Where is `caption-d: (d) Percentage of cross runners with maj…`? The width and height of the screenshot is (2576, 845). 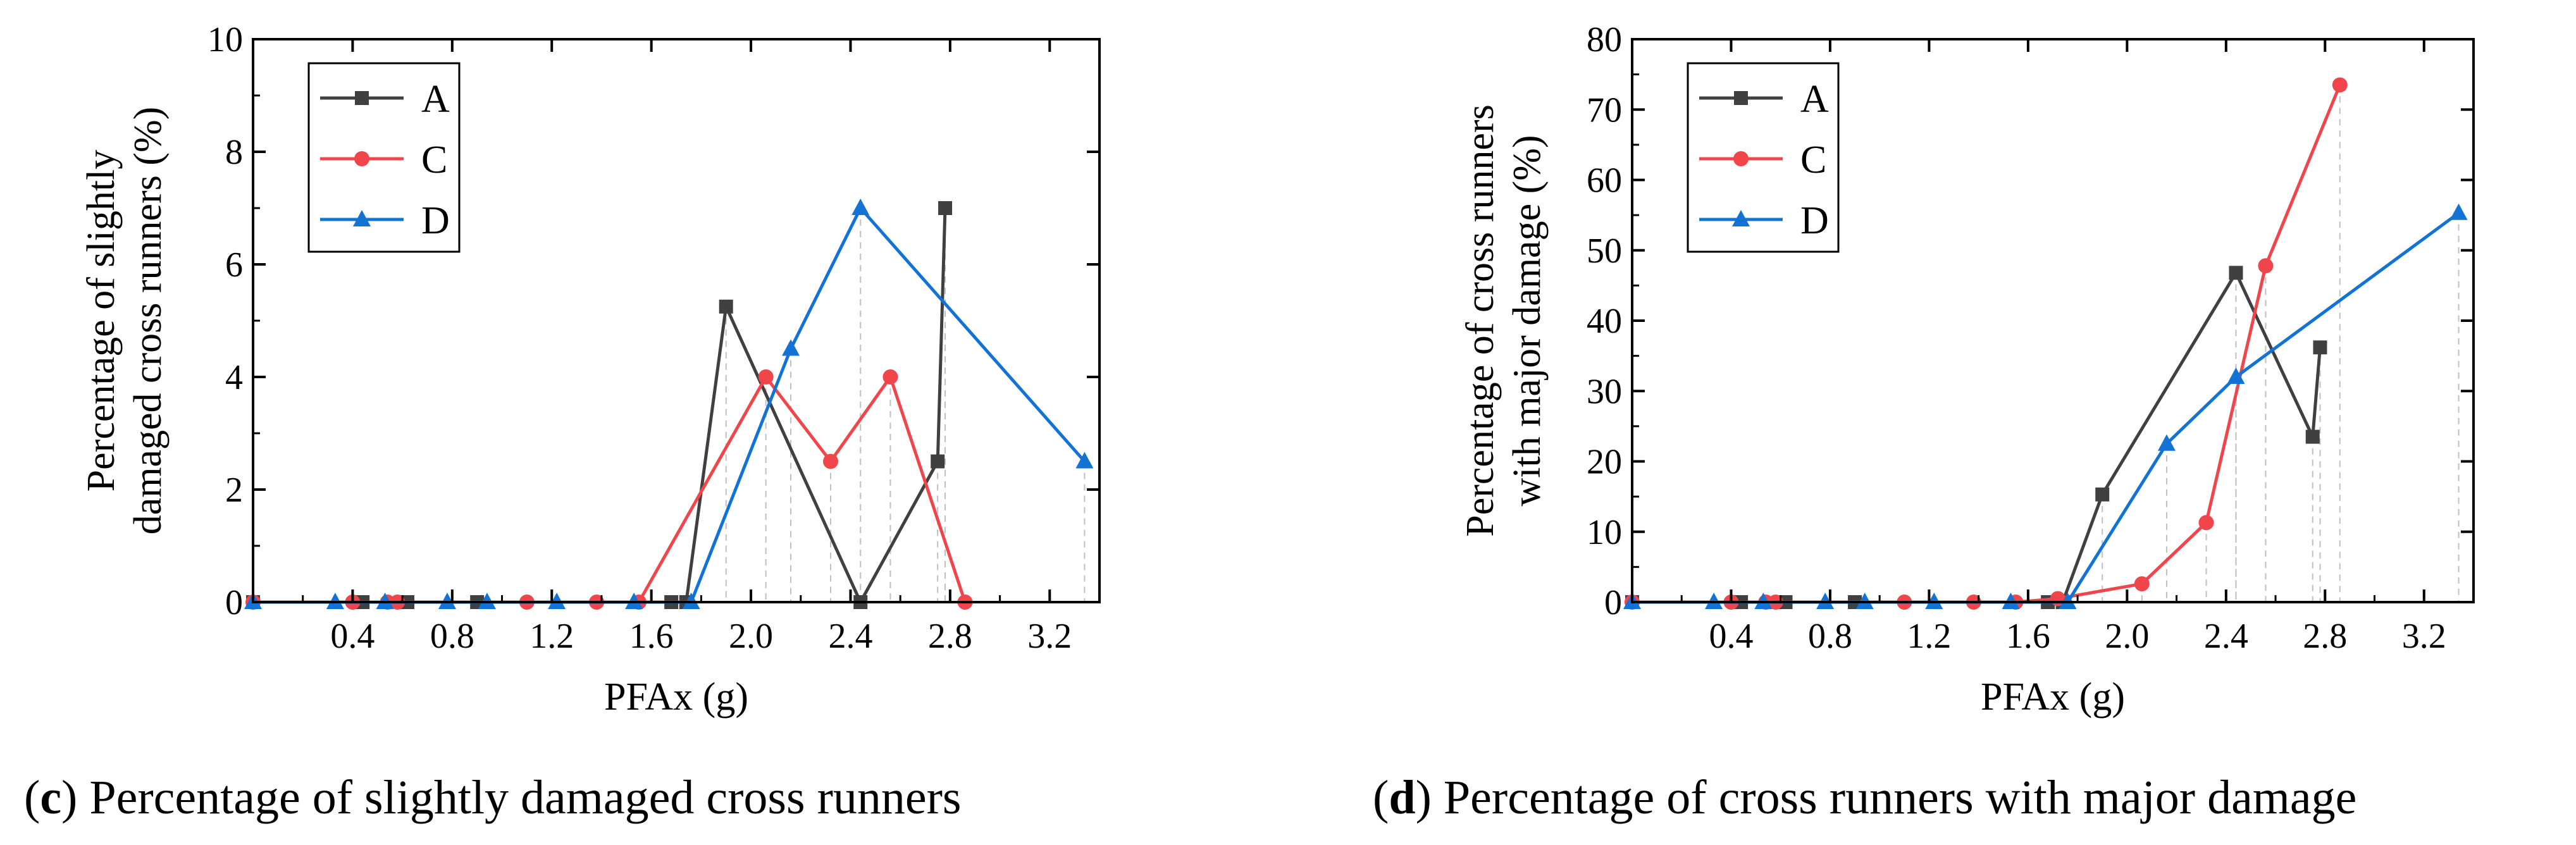
caption-d: (d) Percentage of cross runners with maj… is located at coordinates (1865, 797).